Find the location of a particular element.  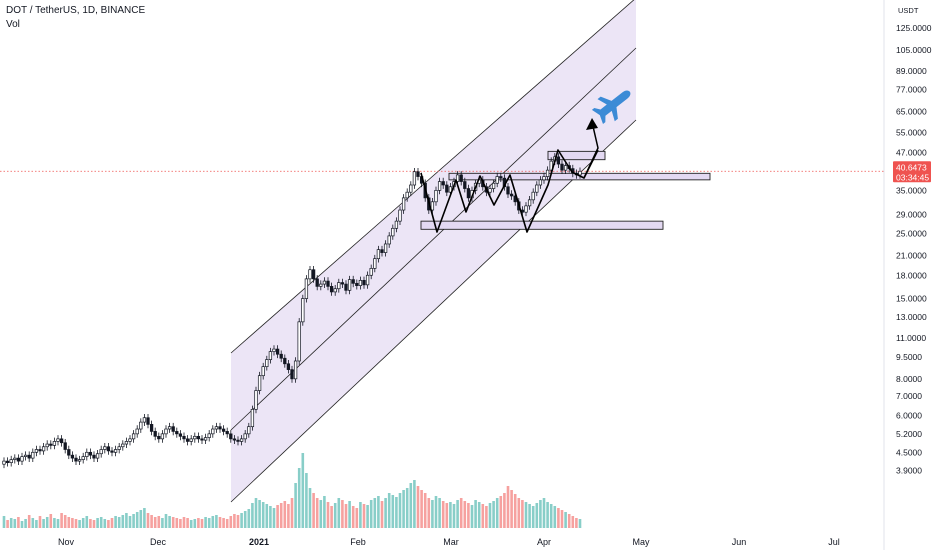

symbol-title: DOT / TetherUS, 1D, BINANCE is located at coordinates (76, 10).